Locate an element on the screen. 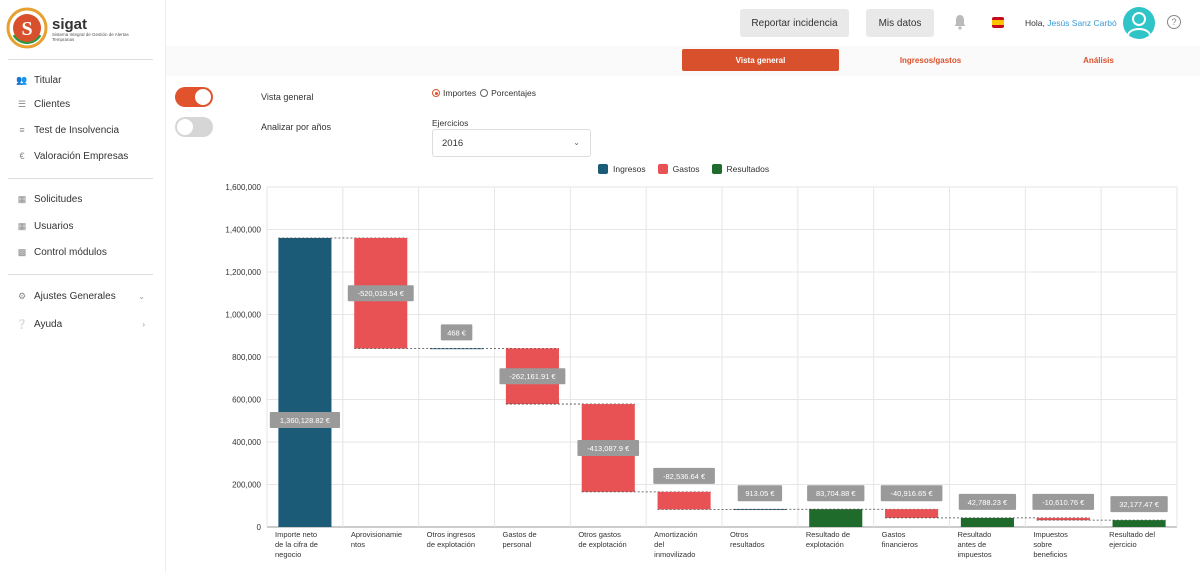 The height and width of the screenshot is (573, 1200). radio-importes-label: Importes is located at coordinates (460, 93).